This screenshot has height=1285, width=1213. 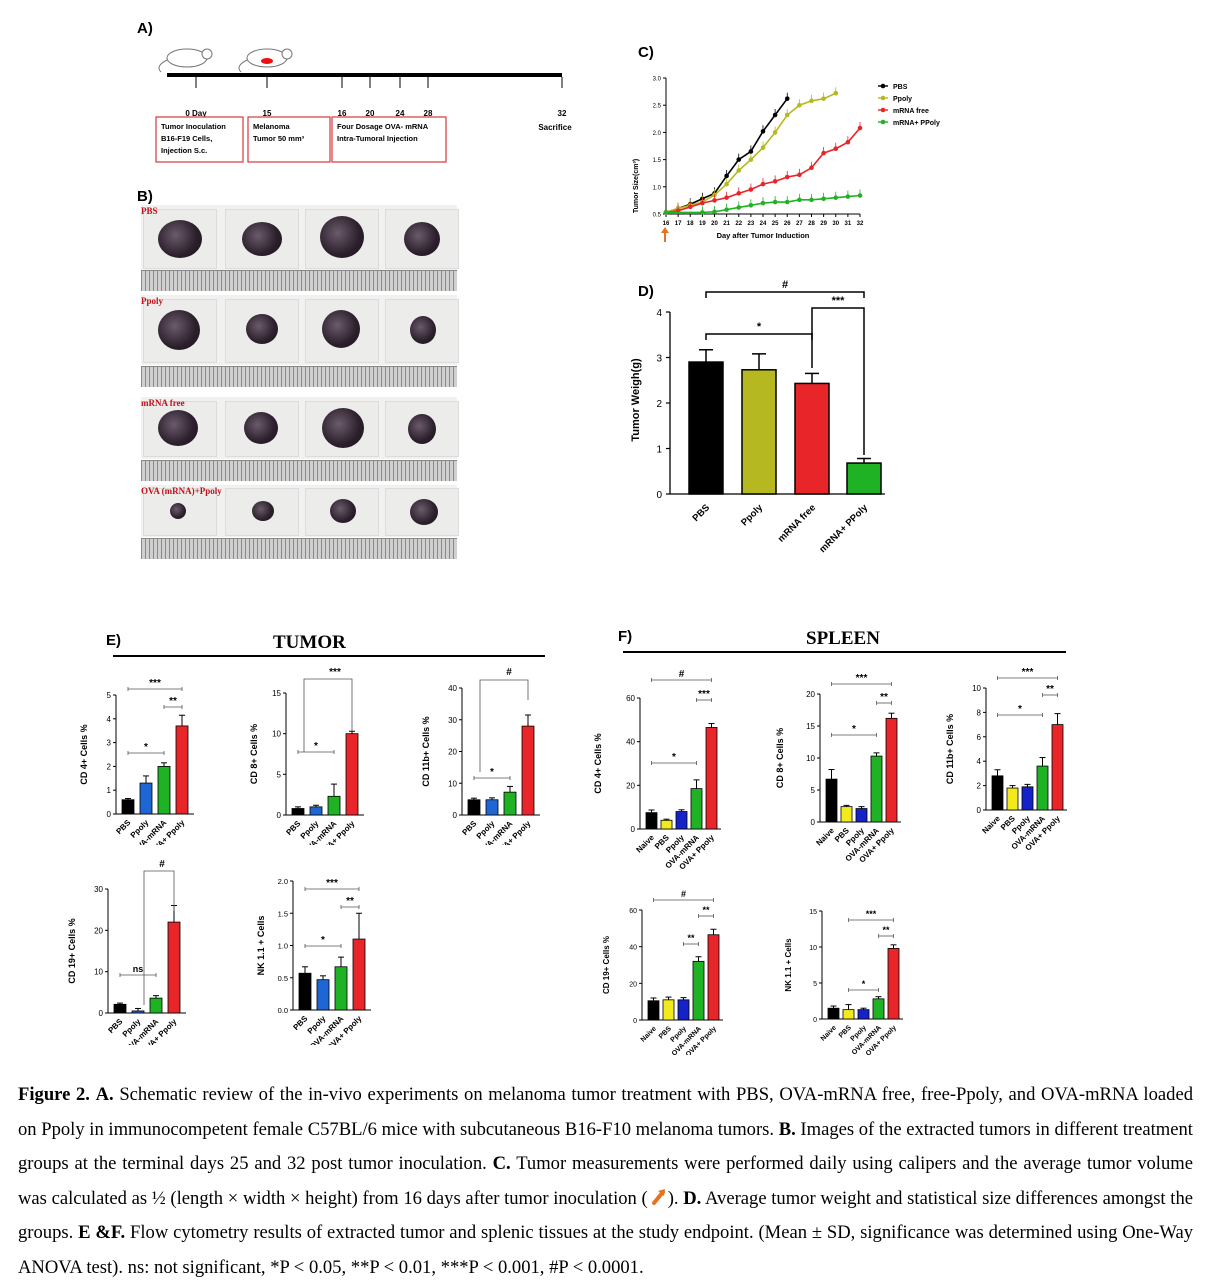 I want to click on sig-bracket, so click(x=328, y=715).